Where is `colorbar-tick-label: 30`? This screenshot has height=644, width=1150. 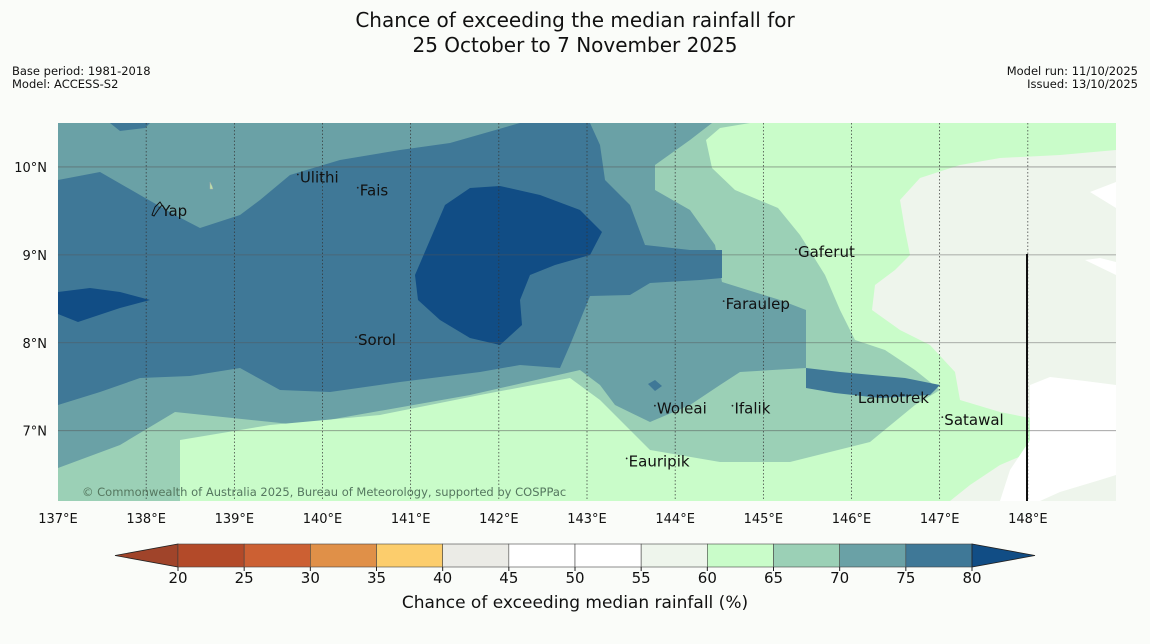 colorbar-tick-label: 30 is located at coordinates (310, 578).